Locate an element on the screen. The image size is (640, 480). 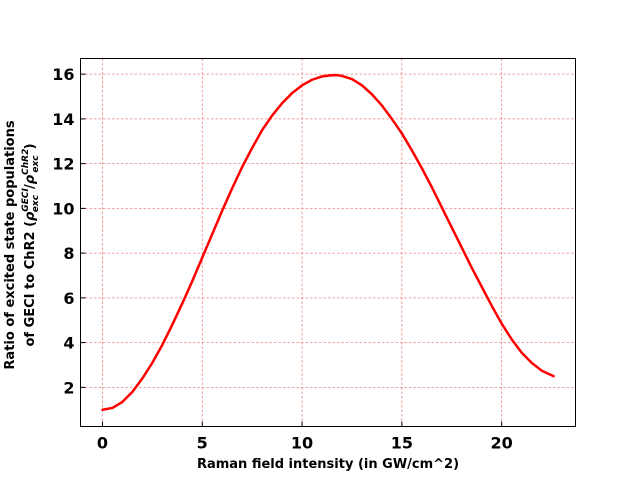
x-tick-label: 0 is located at coordinates (102, 443).